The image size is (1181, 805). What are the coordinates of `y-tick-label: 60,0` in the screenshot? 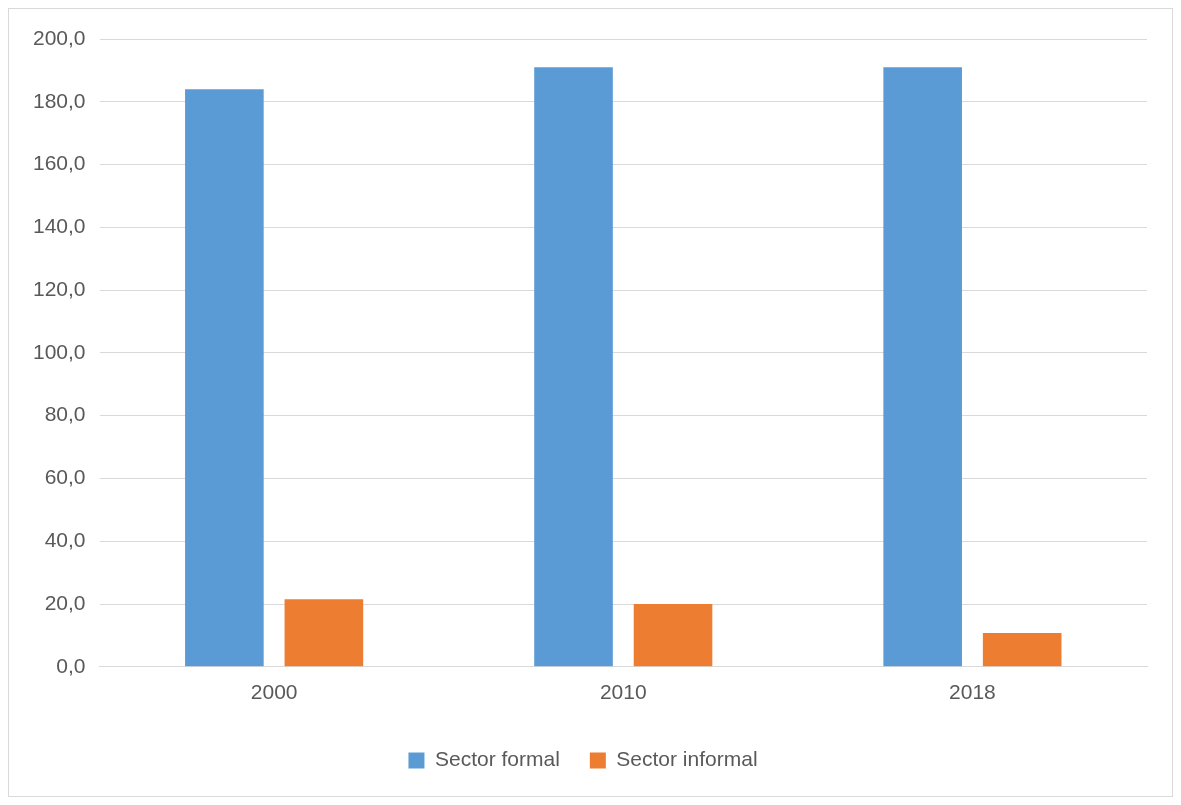 It's located at (65, 477).